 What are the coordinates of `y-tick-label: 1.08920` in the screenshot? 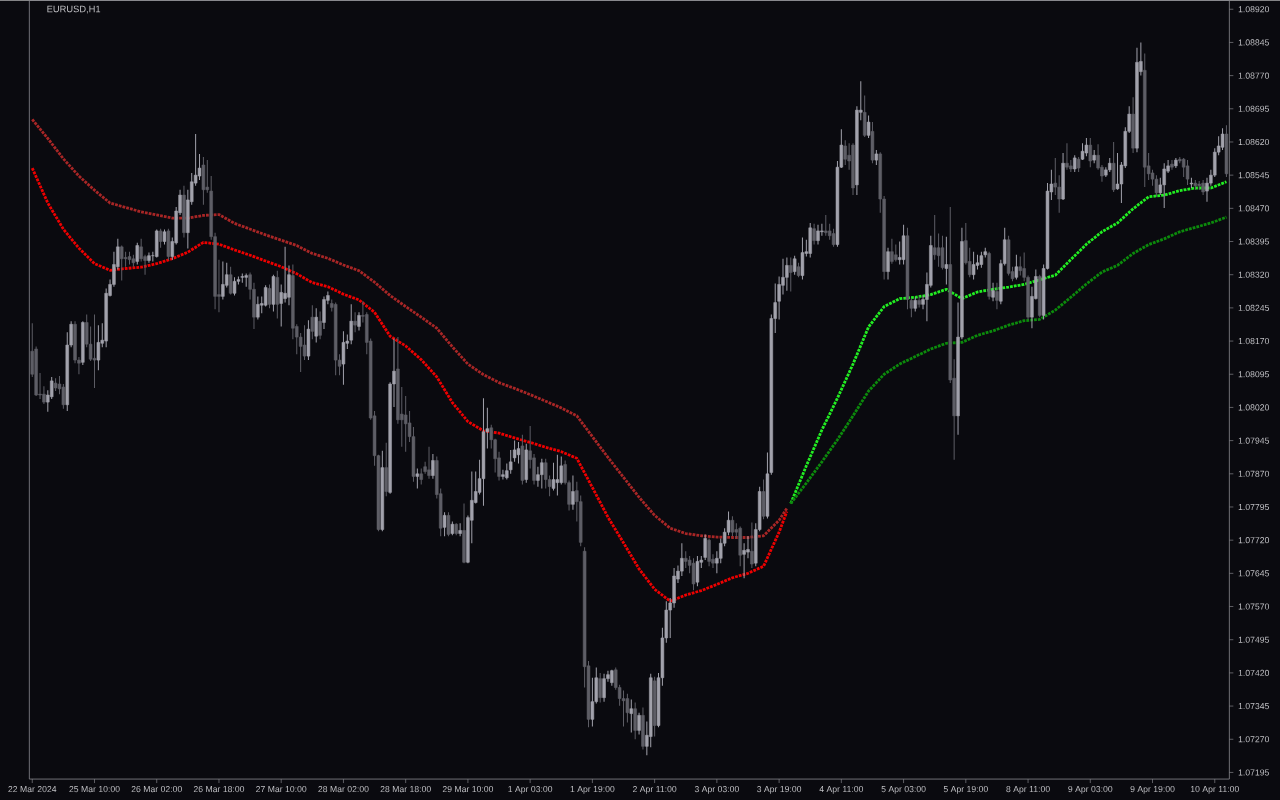 It's located at (1254, 9).